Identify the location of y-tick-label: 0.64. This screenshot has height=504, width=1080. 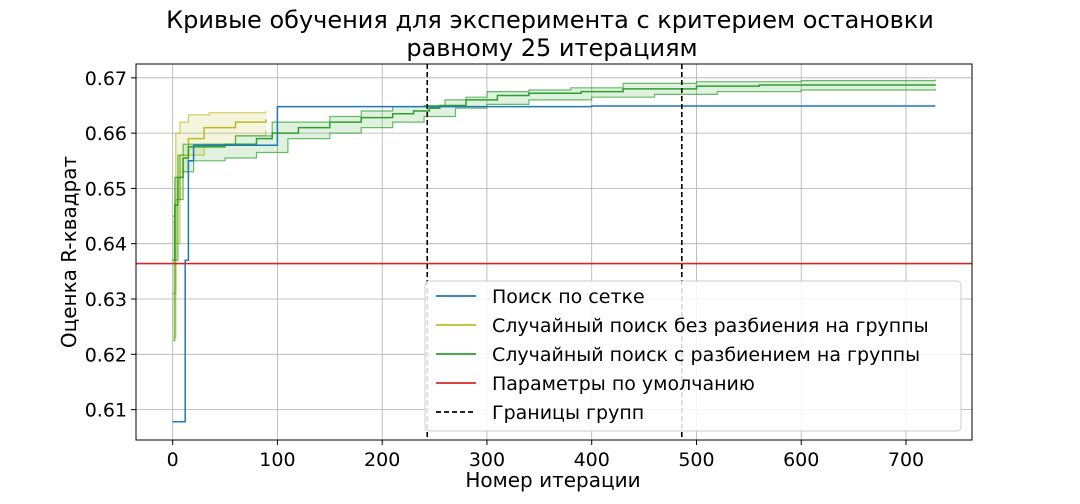
(106, 245).